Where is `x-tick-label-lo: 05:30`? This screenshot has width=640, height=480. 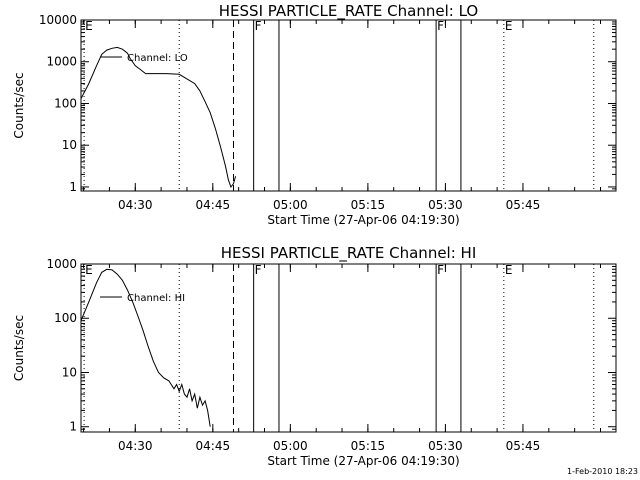
x-tick-label-lo: 05:30 is located at coordinates (445, 205).